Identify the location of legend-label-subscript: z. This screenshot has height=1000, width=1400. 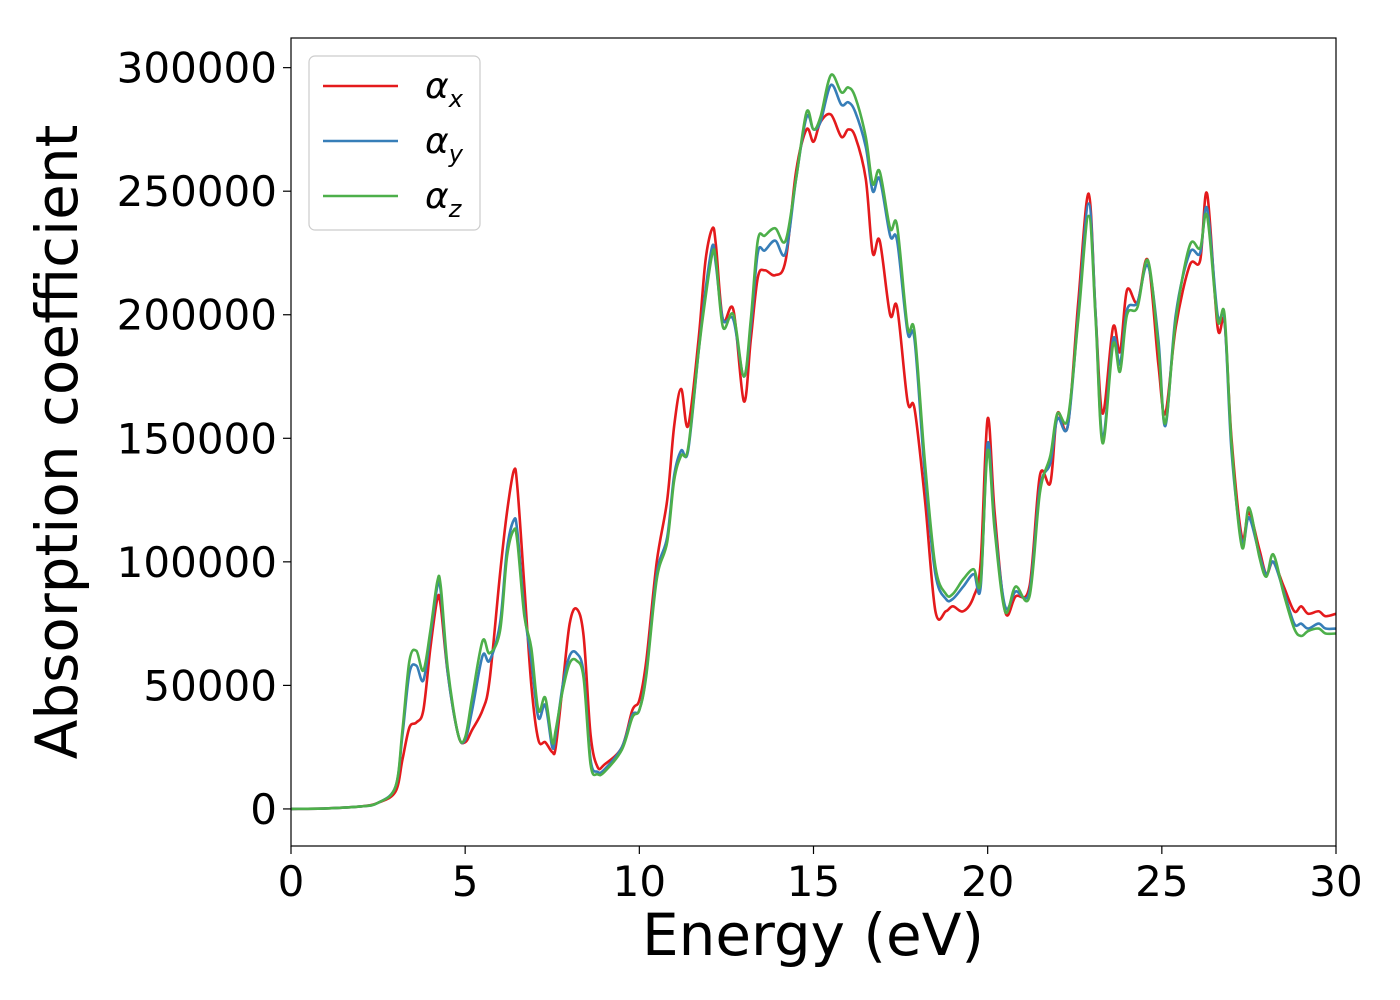
(455, 209).